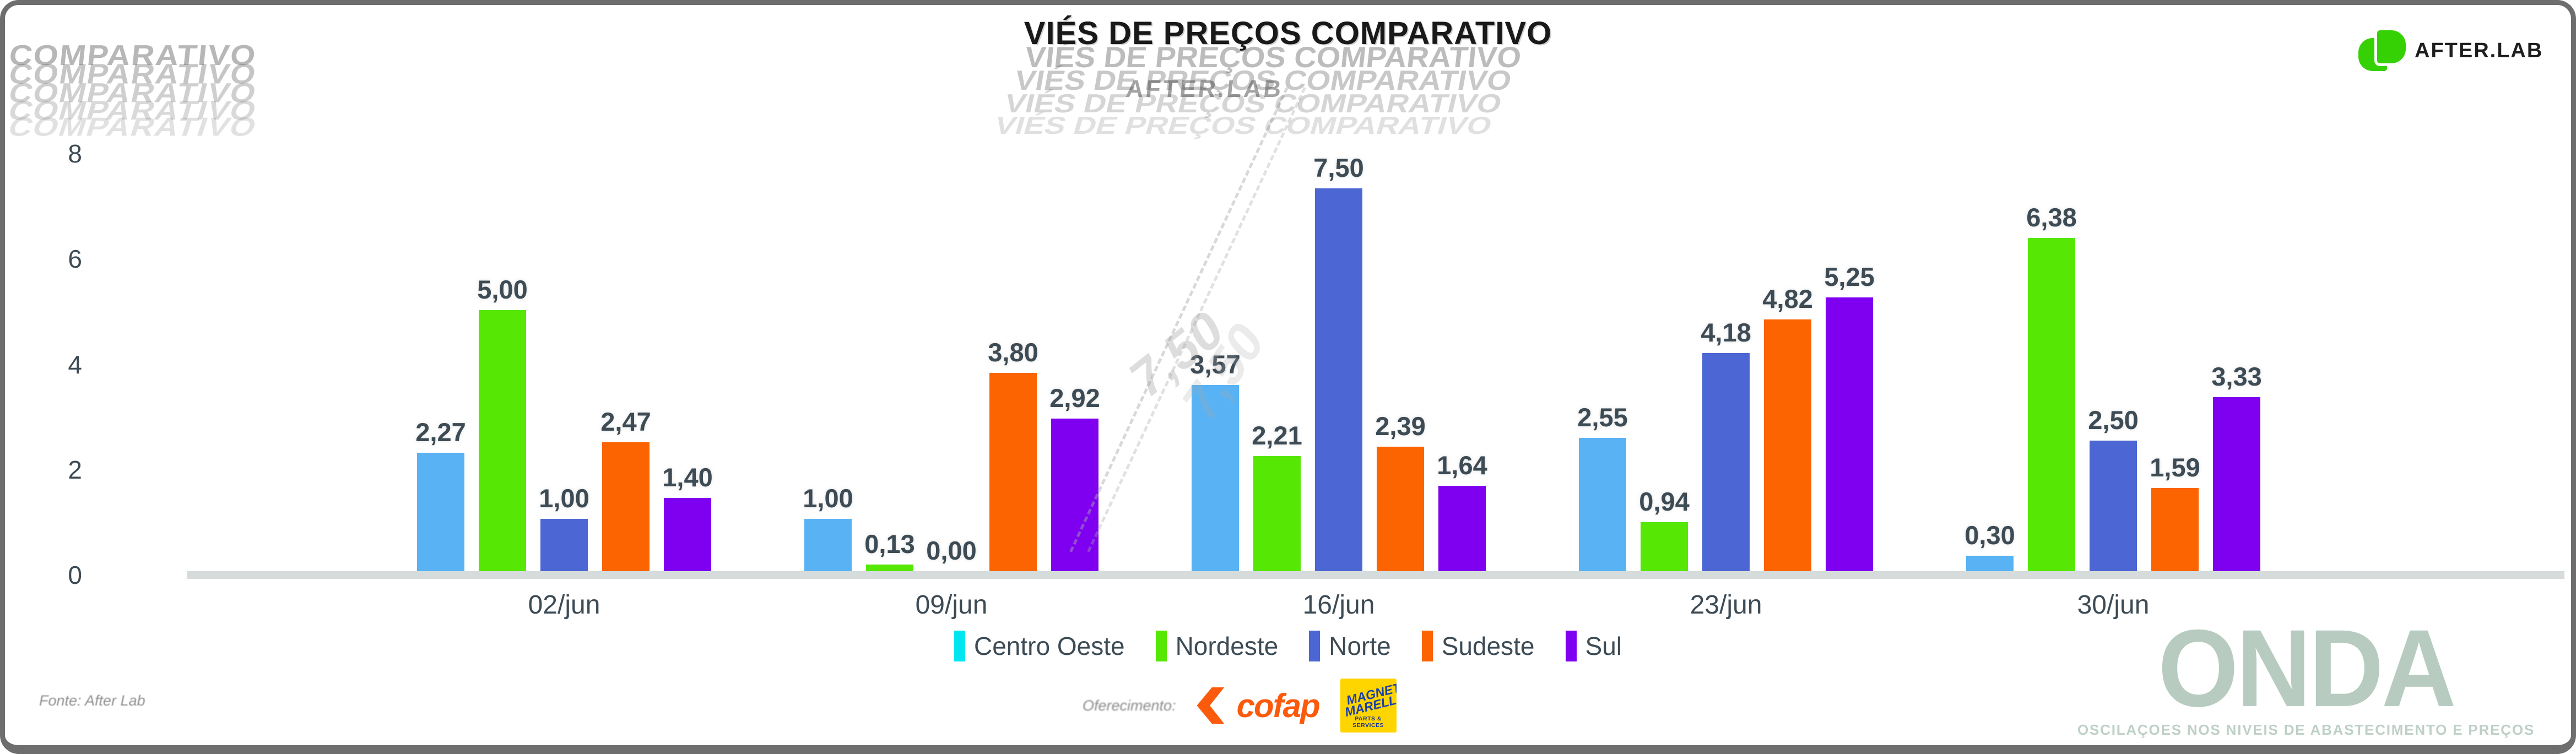  Describe the element at coordinates (1726, 605) in the screenshot. I see `x-axis-label-23/jun: 23/jun` at that location.